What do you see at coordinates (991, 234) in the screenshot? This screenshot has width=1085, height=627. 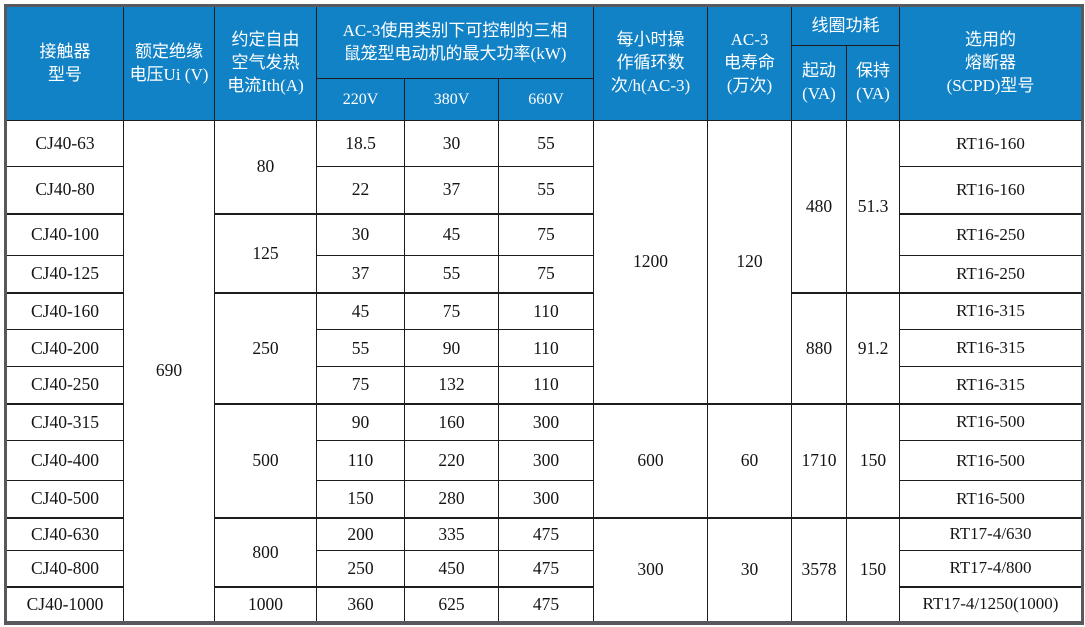 I see `cell-fuse-model: RT16-250` at bounding box center [991, 234].